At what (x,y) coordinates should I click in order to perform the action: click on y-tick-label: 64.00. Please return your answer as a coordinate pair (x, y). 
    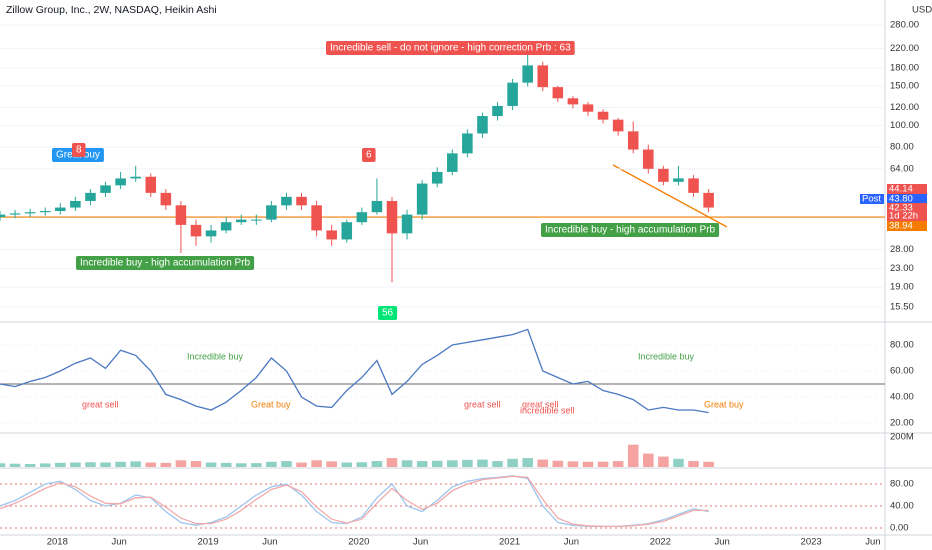
    Looking at the image, I should click on (902, 168).